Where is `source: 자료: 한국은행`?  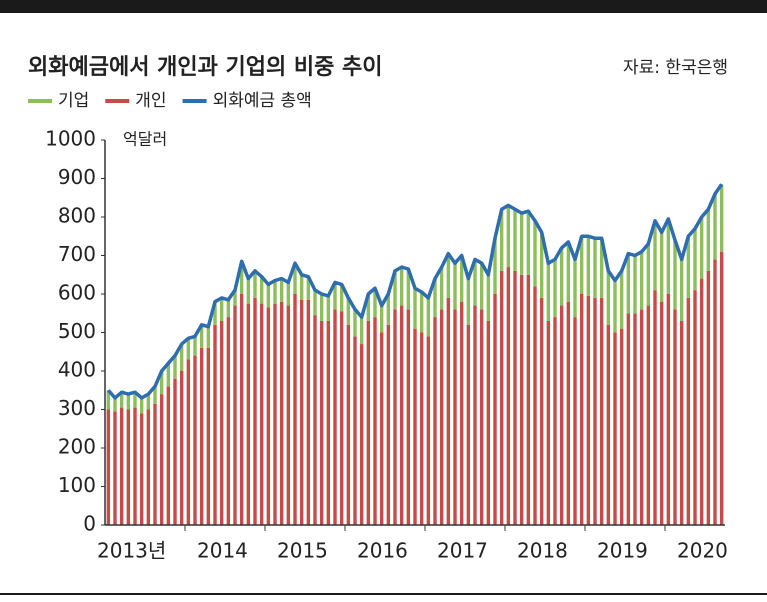
source: 자료: 한국은행 is located at coordinates (675, 68).